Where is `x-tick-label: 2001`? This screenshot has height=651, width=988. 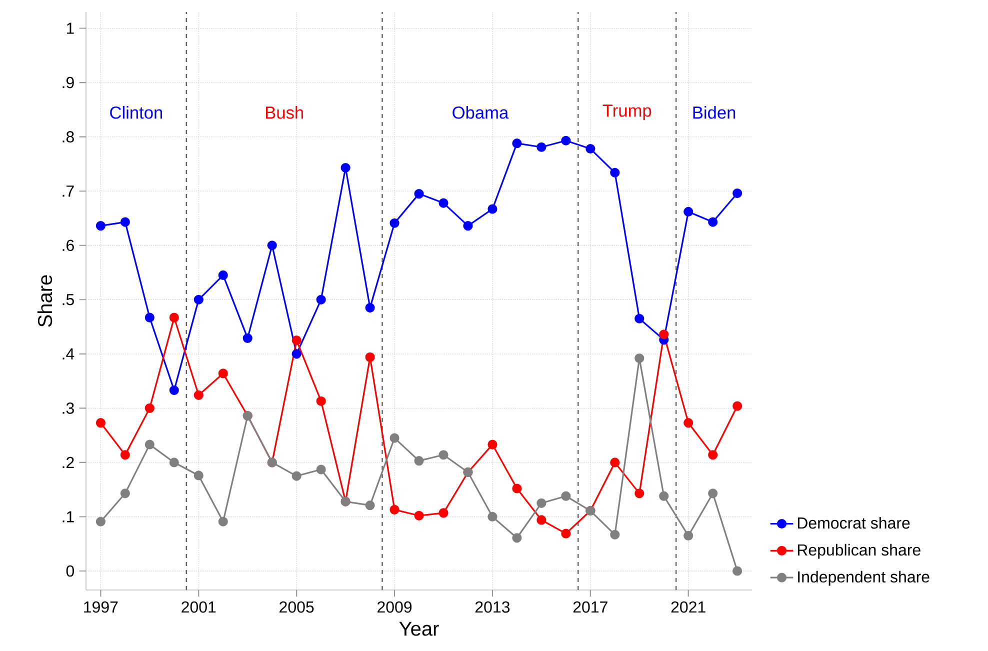 x-tick-label: 2001 is located at coordinates (199, 607).